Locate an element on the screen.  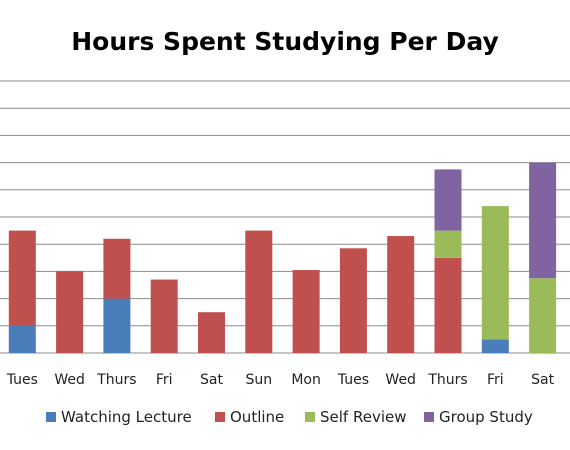
legend-label: Outline is located at coordinates (257, 417).